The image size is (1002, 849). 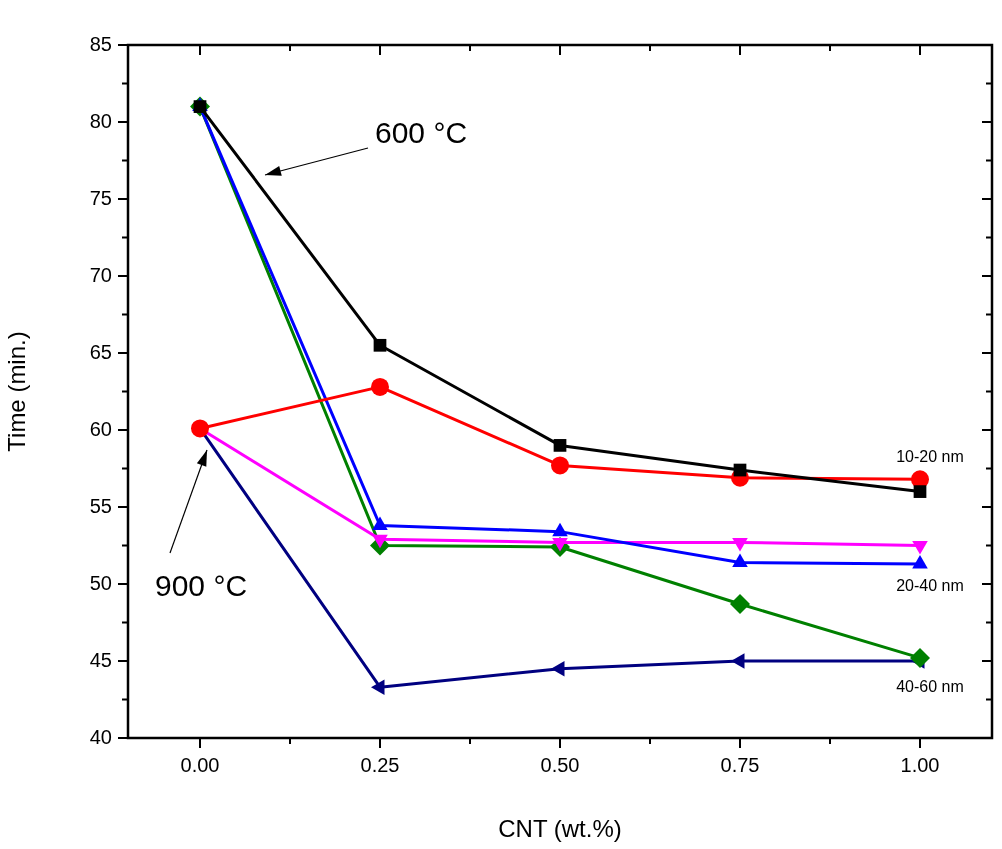 What do you see at coordinates (100, 197) in the screenshot?
I see `y-tick-label: 75` at bounding box center [100, 197].